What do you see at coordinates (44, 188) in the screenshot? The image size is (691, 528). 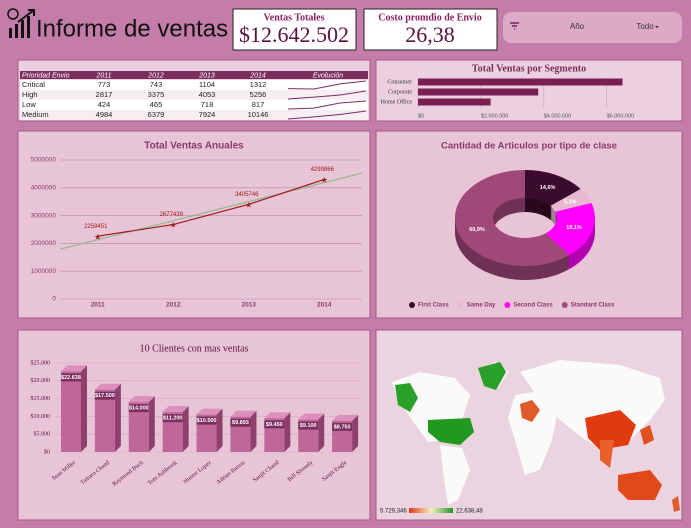 I see `y-tick-label: 4000000` at bounding box center [44, 188].